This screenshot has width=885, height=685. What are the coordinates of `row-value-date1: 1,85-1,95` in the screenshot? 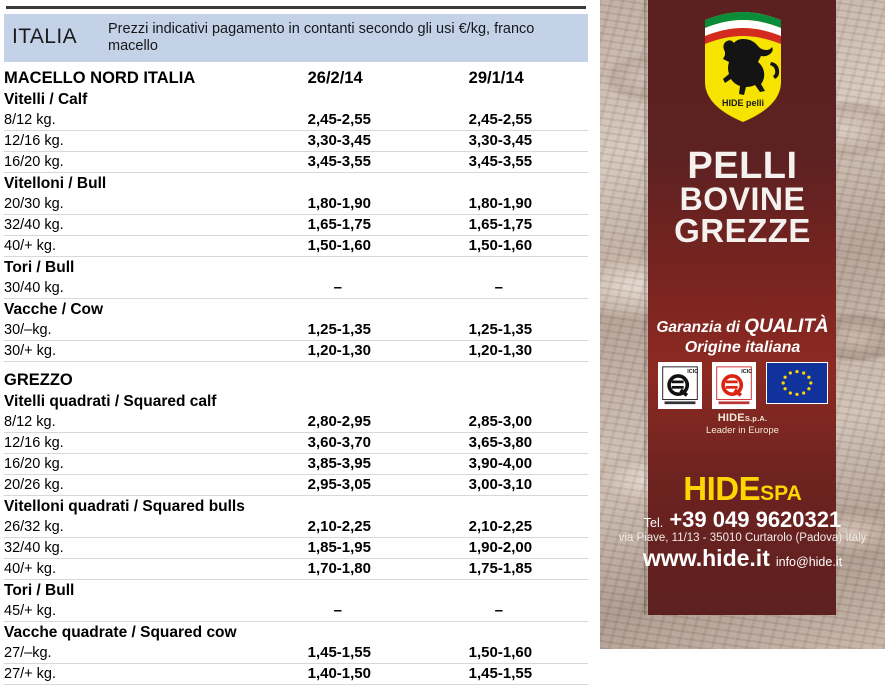 It's located at (378, 548).